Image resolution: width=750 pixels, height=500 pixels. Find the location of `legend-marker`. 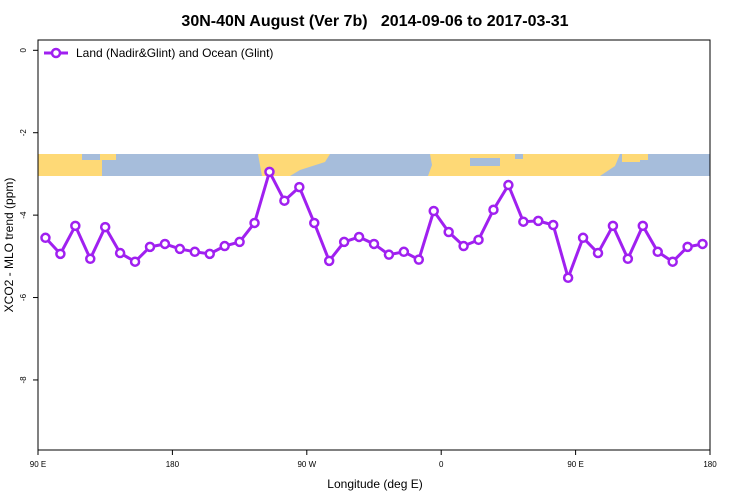

legend-marker is located at coordinates (56, 53).